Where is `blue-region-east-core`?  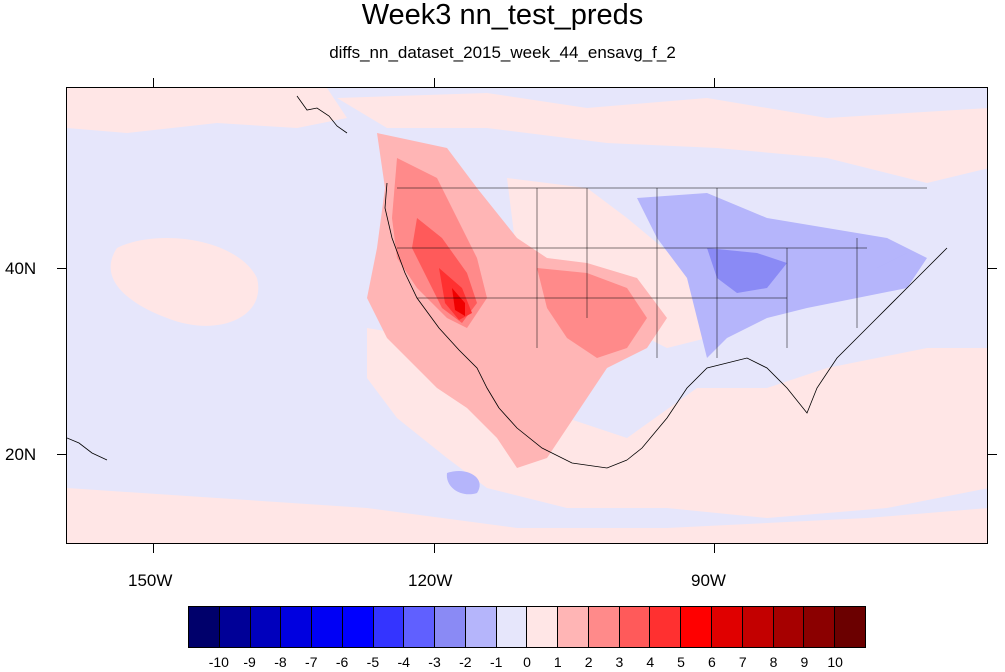 blue-region-east-core is located at coordinates (747, 270).